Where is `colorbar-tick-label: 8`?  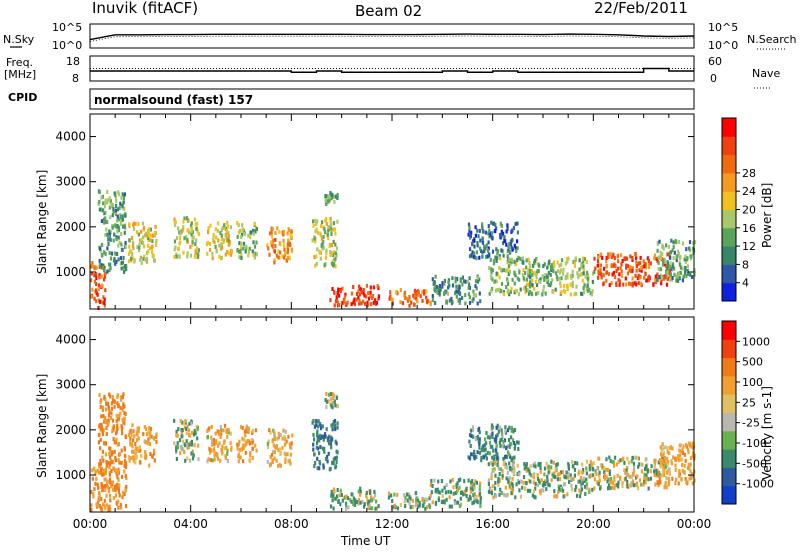 colorbar-tick-label: 8 is located at coordinates (745, 264).